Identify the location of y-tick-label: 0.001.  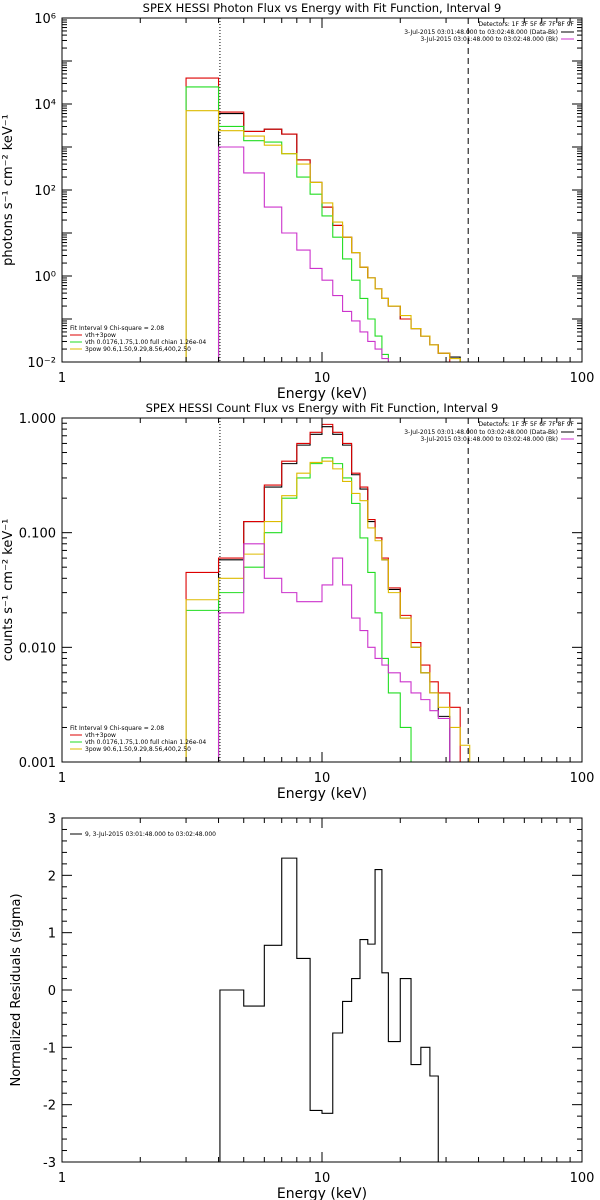
(37, 763).